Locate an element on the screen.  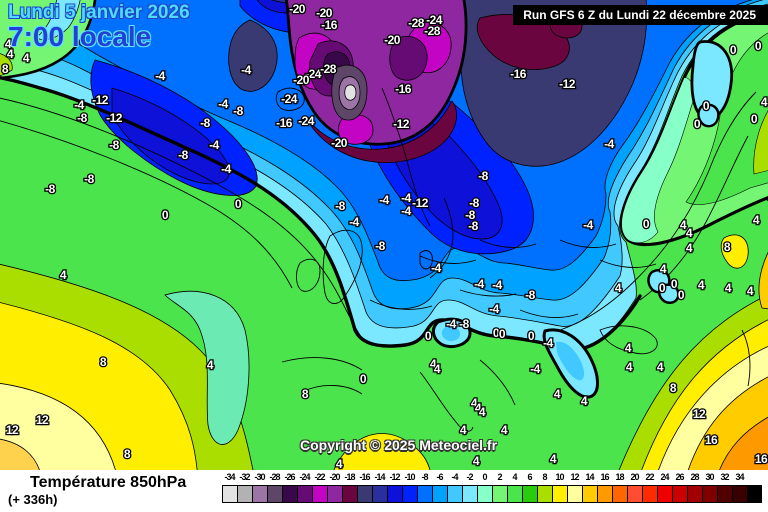
scale-tick-label: -8 is located at coordinates (424, 477).